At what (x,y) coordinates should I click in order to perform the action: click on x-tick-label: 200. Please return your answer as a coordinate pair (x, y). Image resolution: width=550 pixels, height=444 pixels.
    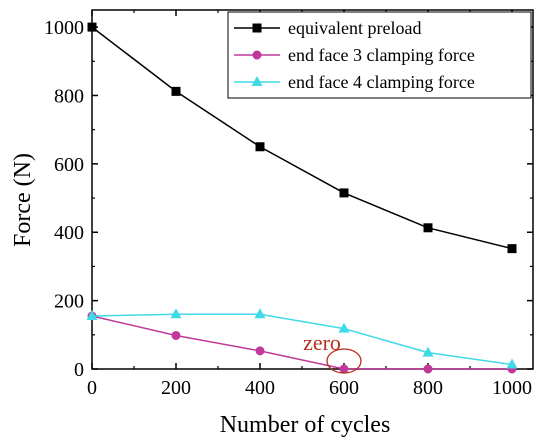
    Looking at the image, I should click on (176, 388).